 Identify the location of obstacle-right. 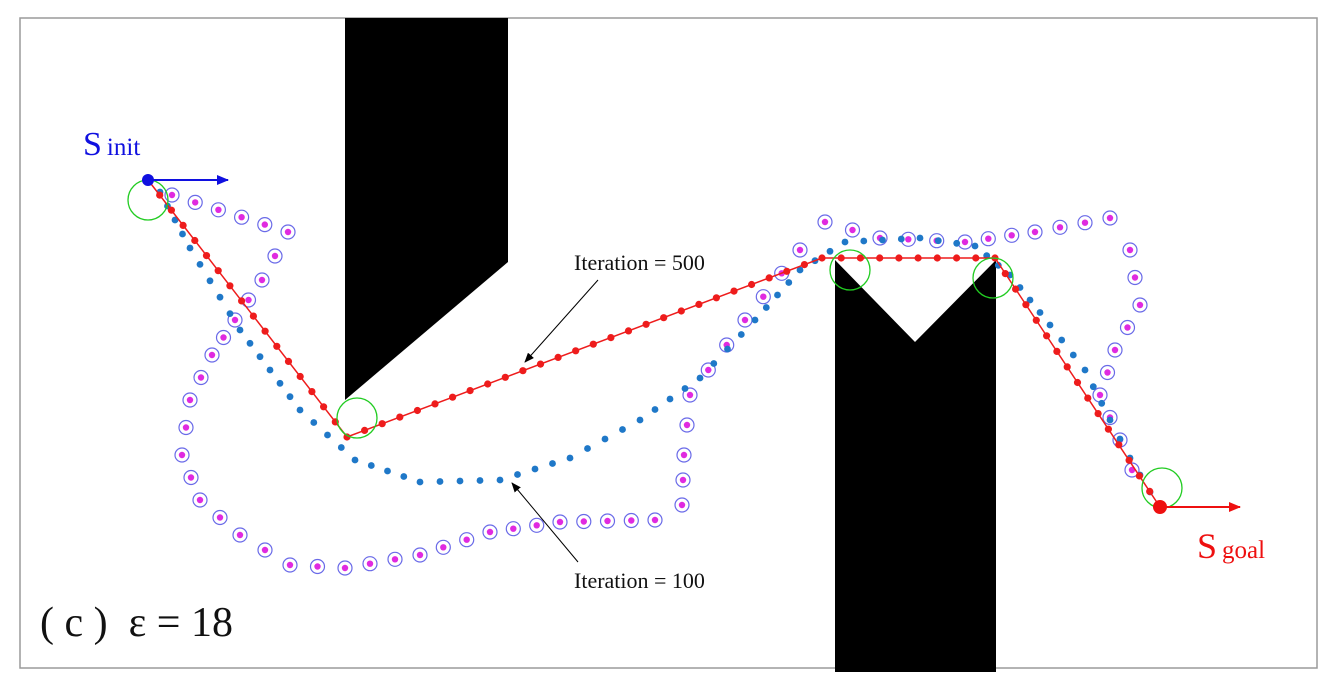
(915, 466).